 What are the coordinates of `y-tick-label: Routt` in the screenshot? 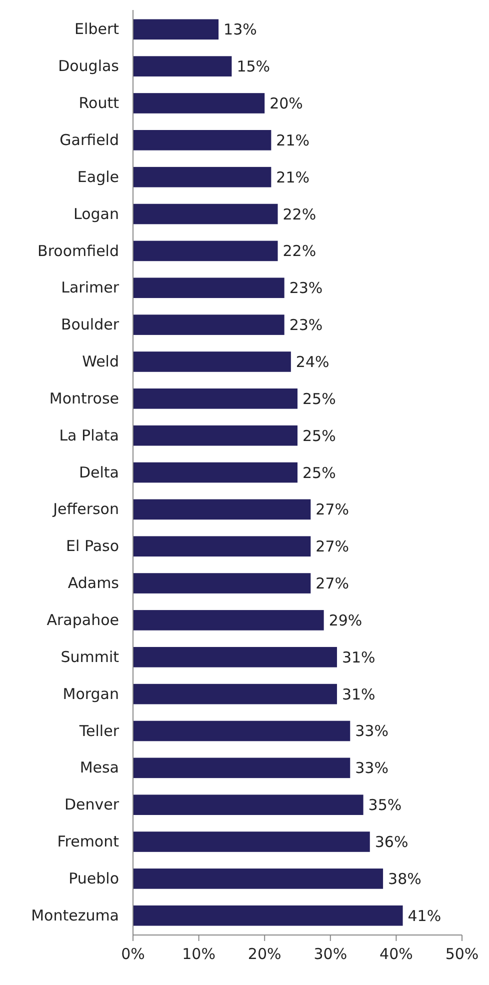 It's located at (99, 103).